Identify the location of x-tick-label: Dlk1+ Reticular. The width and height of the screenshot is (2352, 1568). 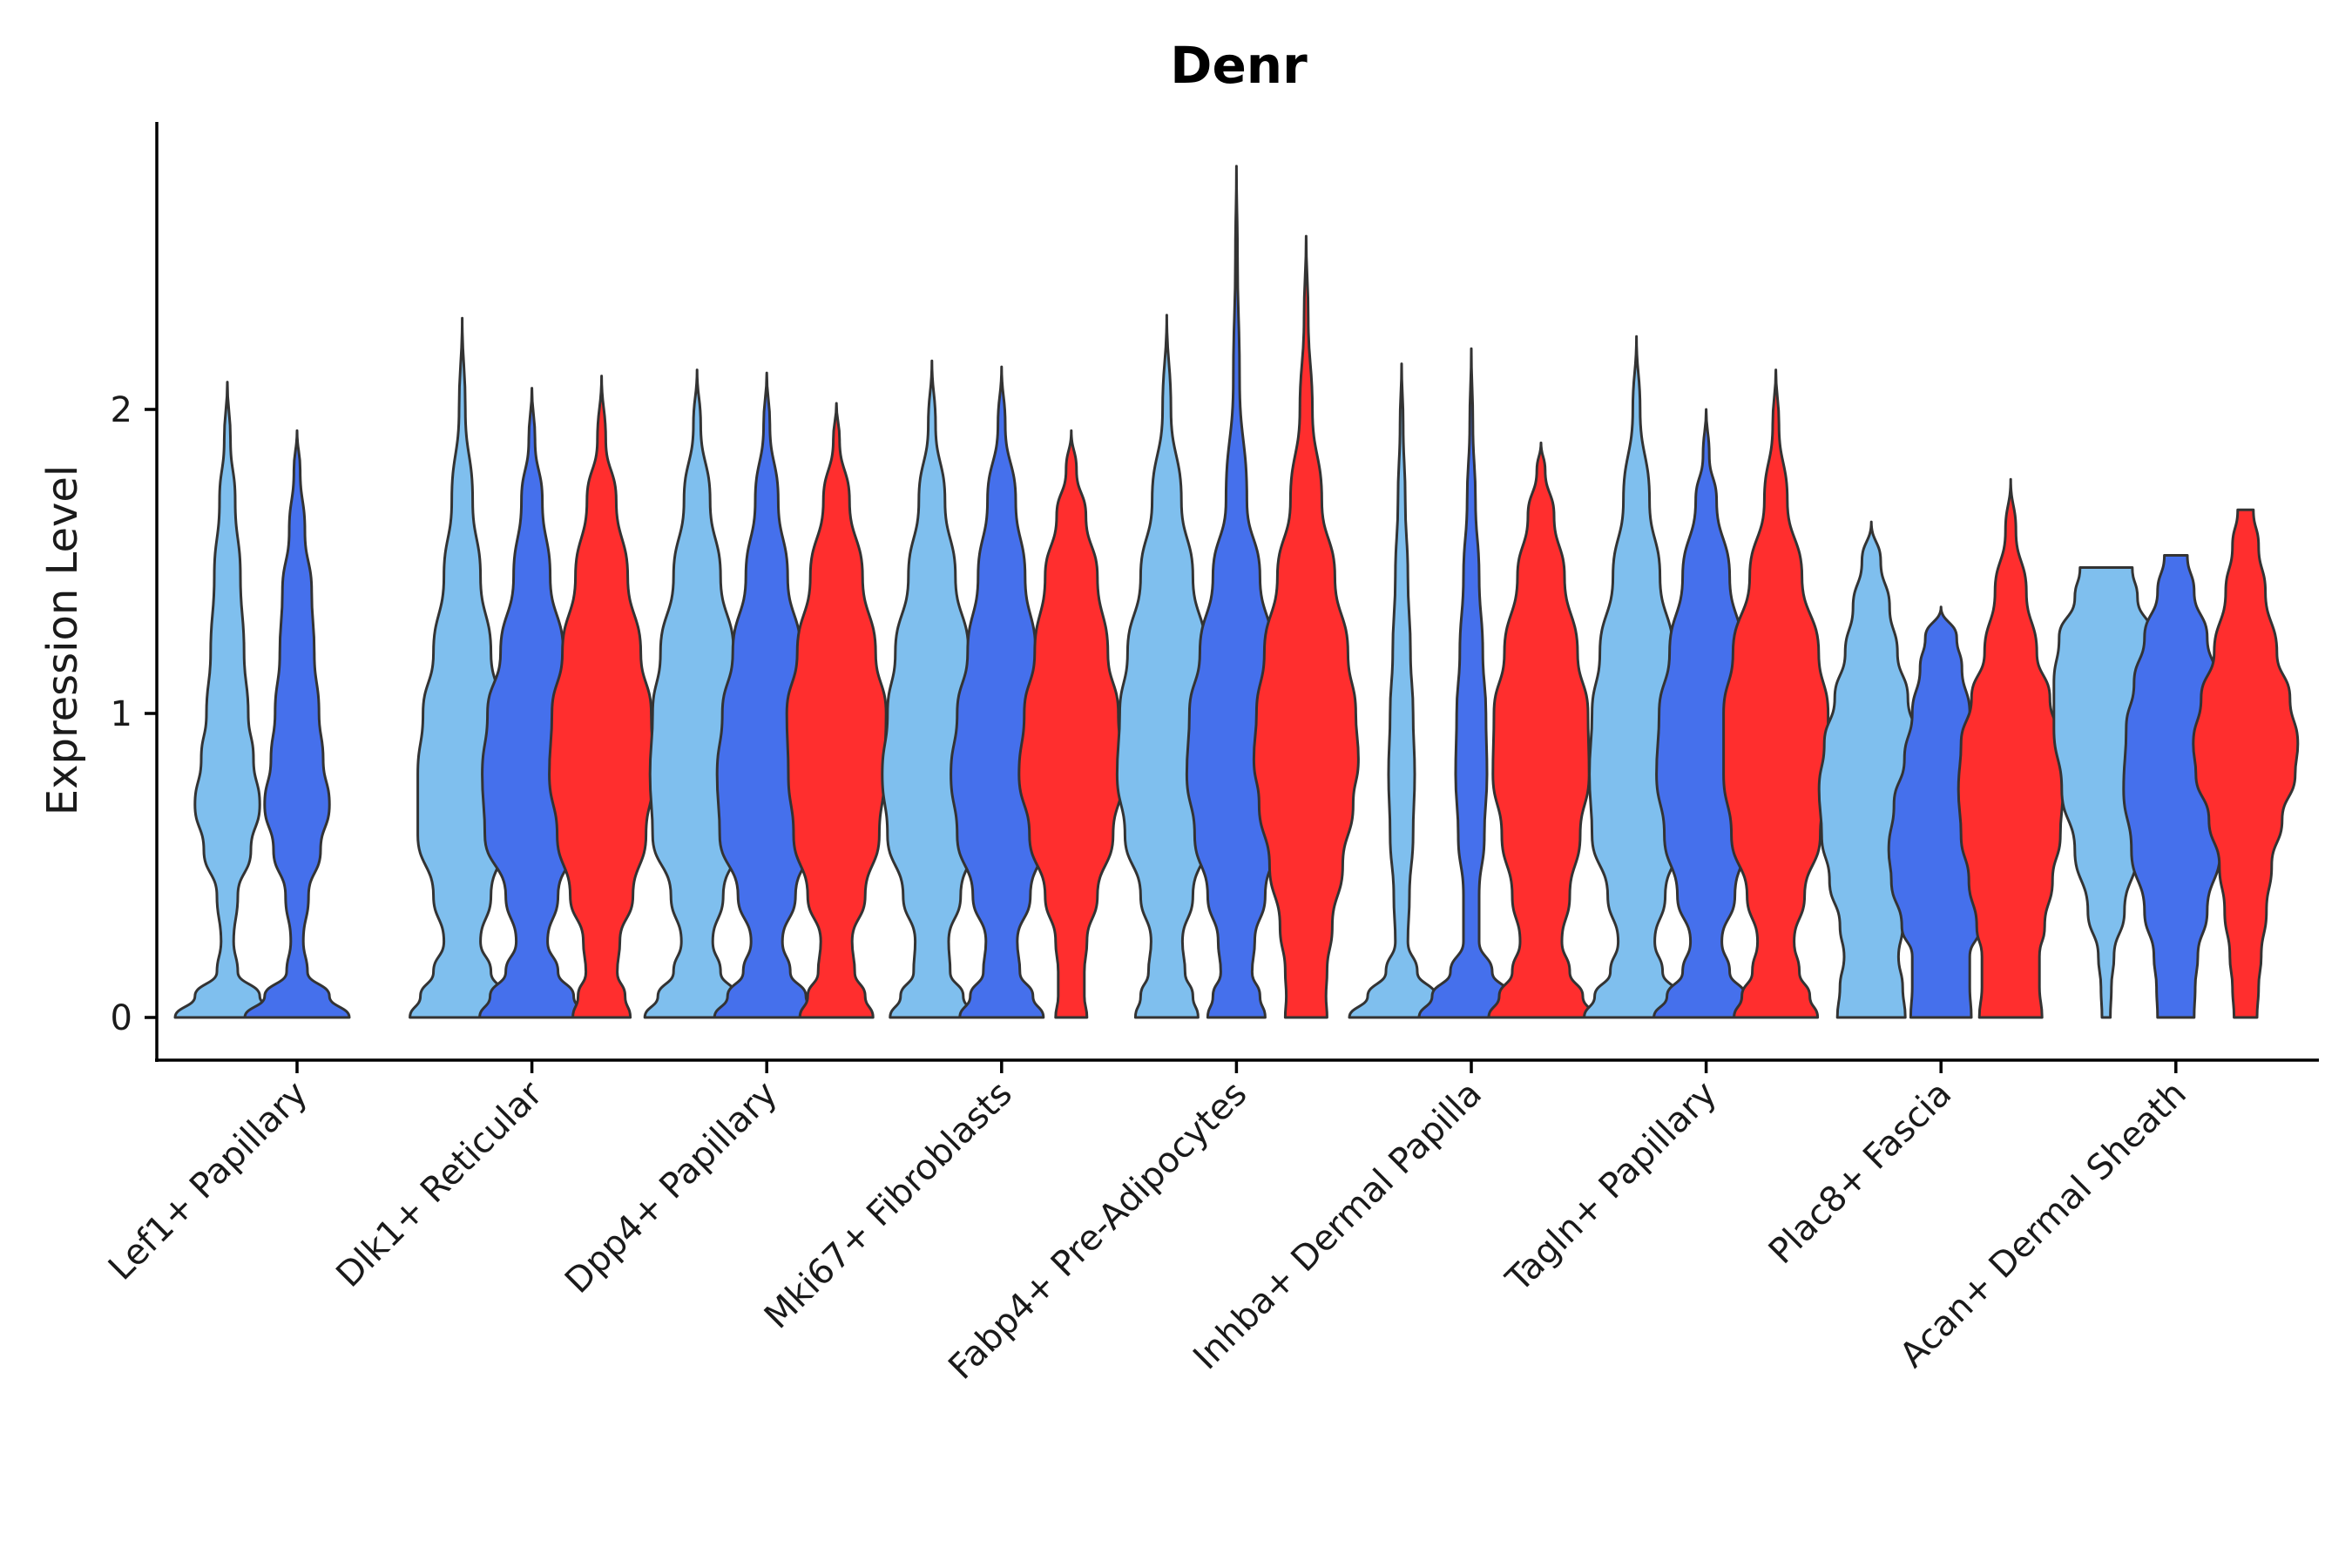
(439, 1184).